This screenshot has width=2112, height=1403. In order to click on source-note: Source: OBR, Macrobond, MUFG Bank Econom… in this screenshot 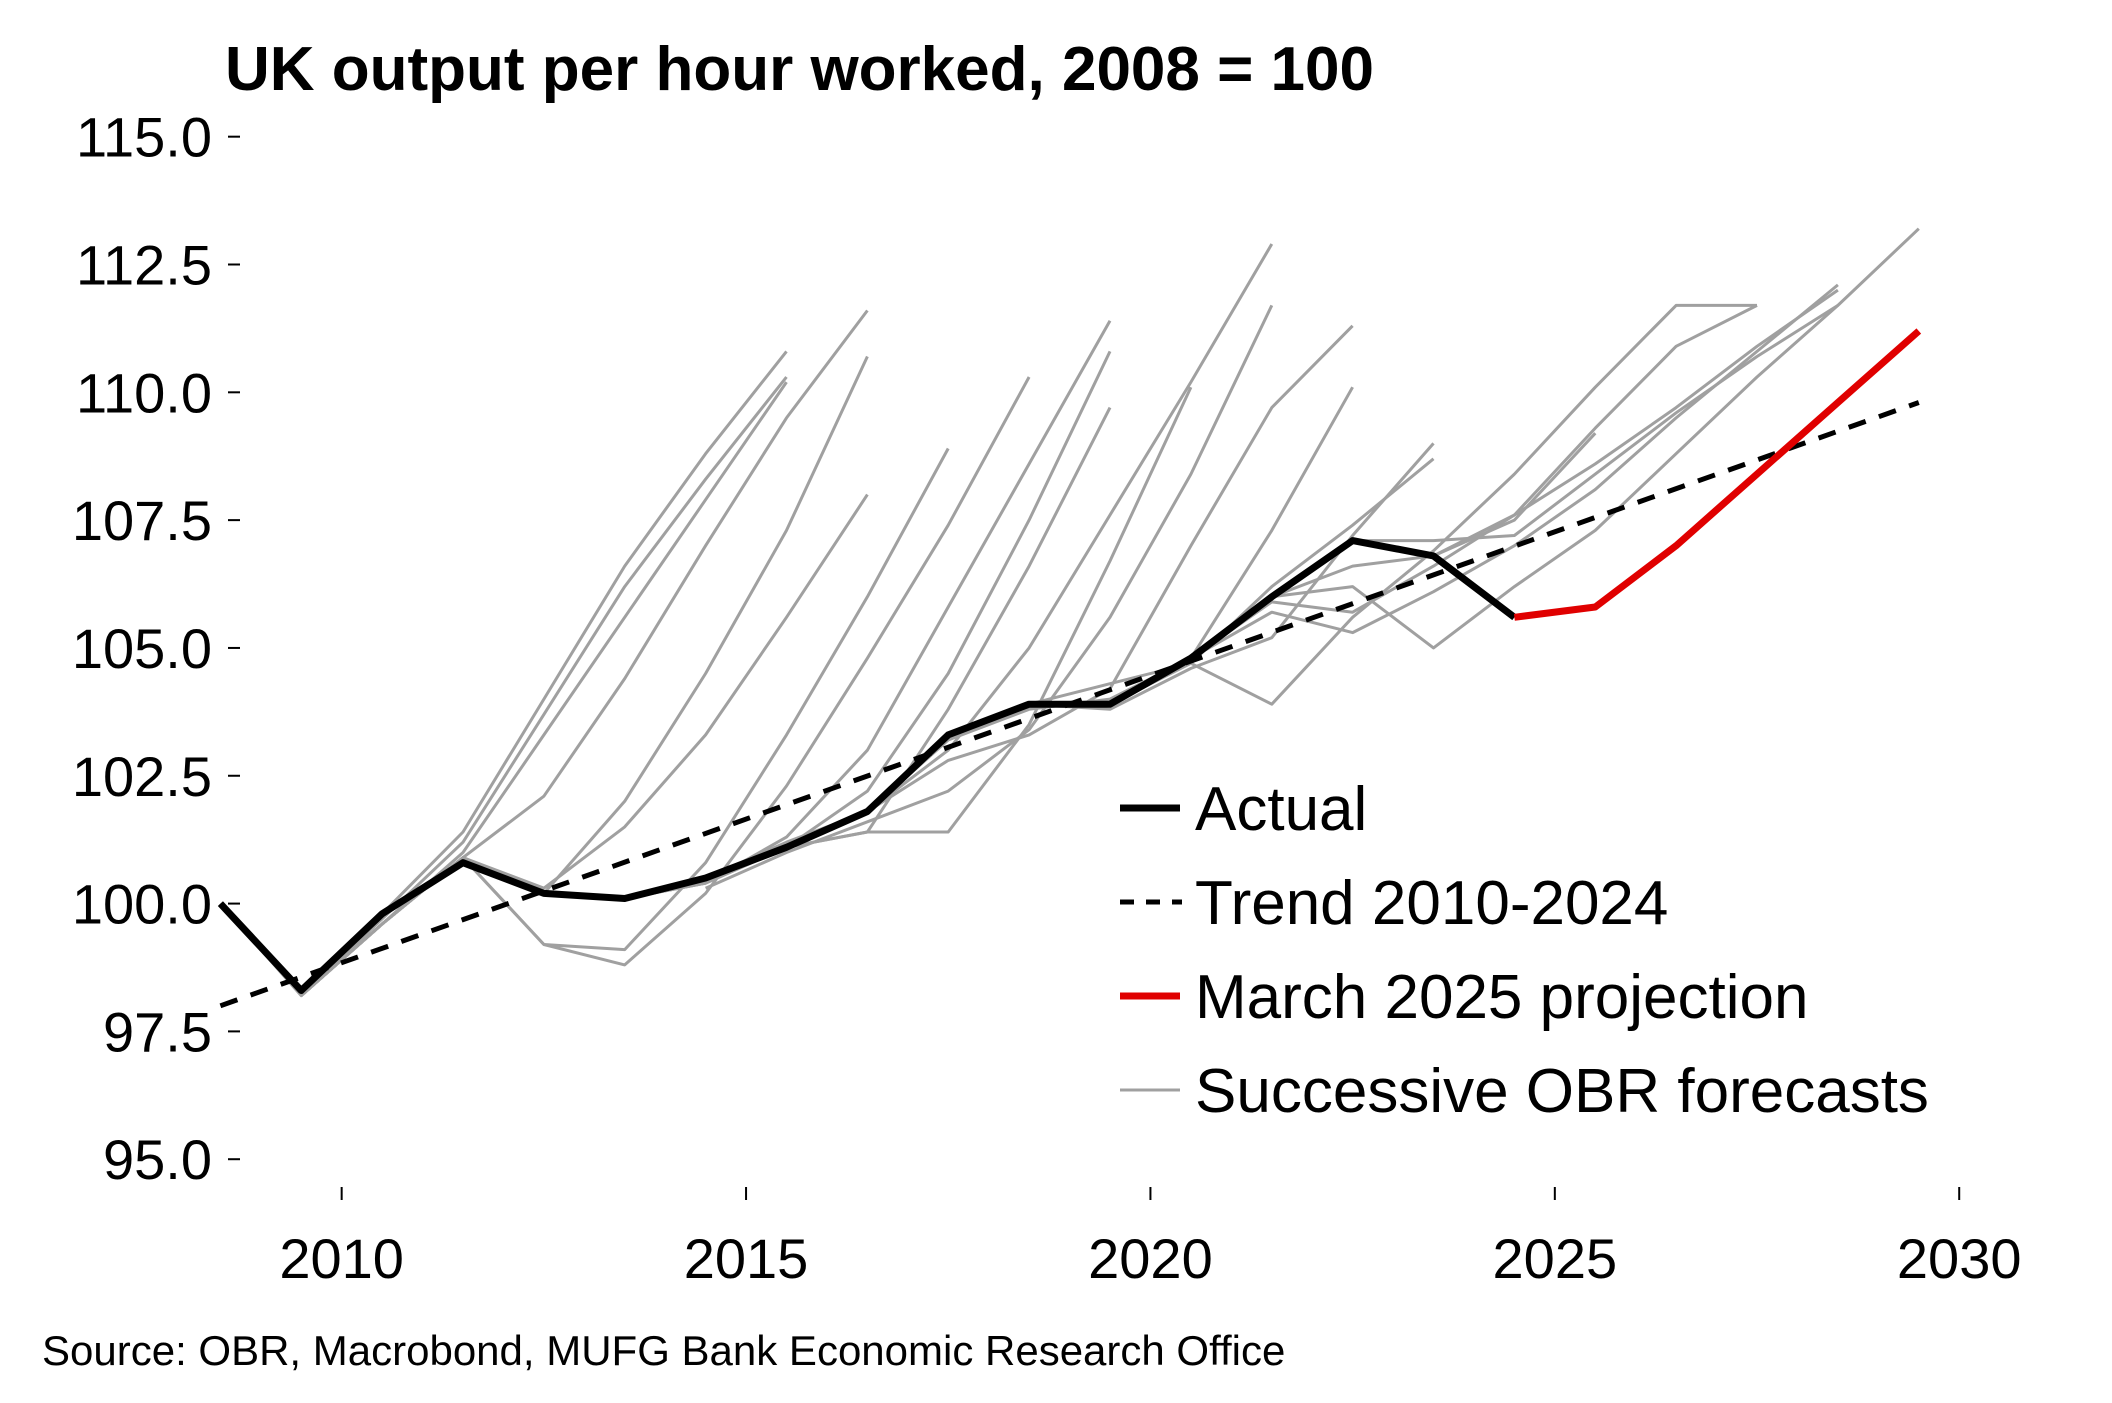, I will do `click(663, 1350)`.